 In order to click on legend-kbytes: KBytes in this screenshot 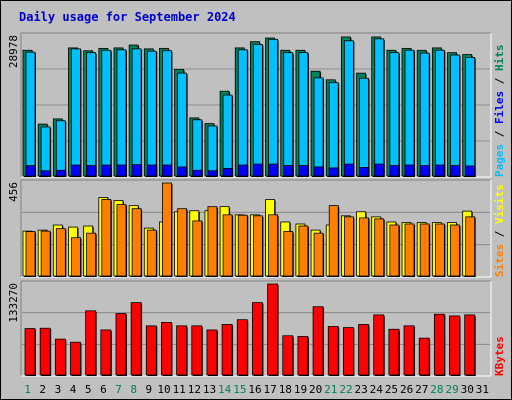, I will do `click(499, 356)`.